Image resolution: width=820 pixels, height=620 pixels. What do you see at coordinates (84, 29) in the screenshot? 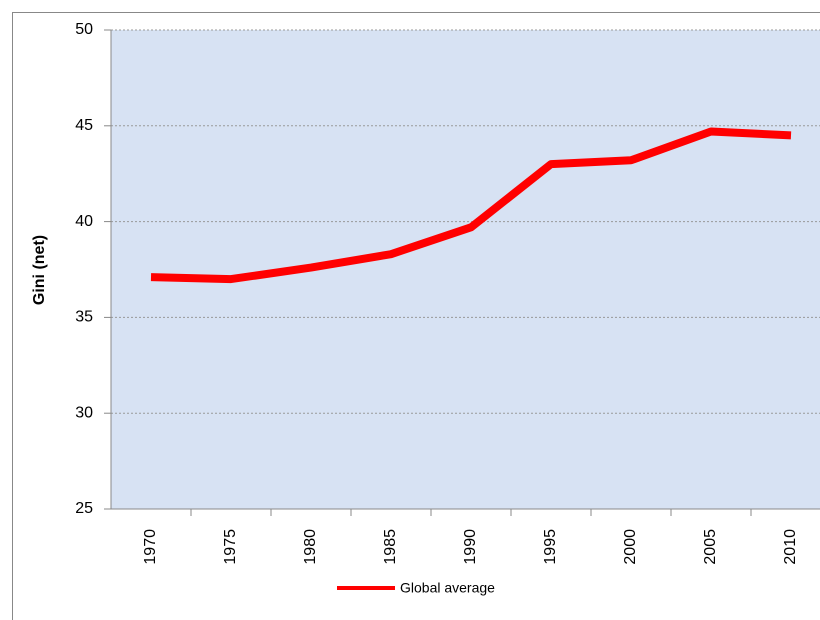
I see `y-tick-label: 50` at bounding box center [84, 29].